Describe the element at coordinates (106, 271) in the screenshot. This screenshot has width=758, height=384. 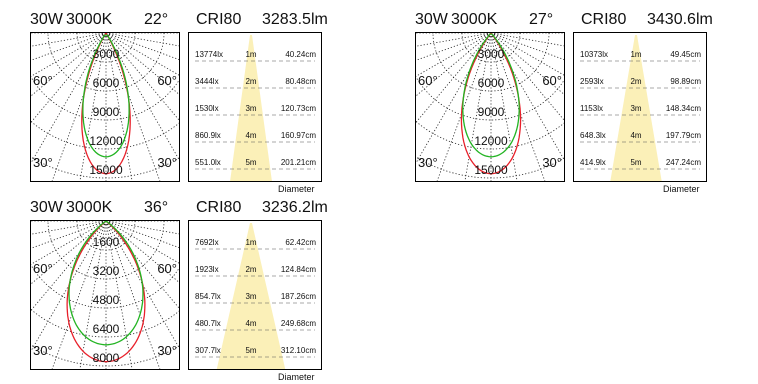
I see `radial-label: 3200` at that location.